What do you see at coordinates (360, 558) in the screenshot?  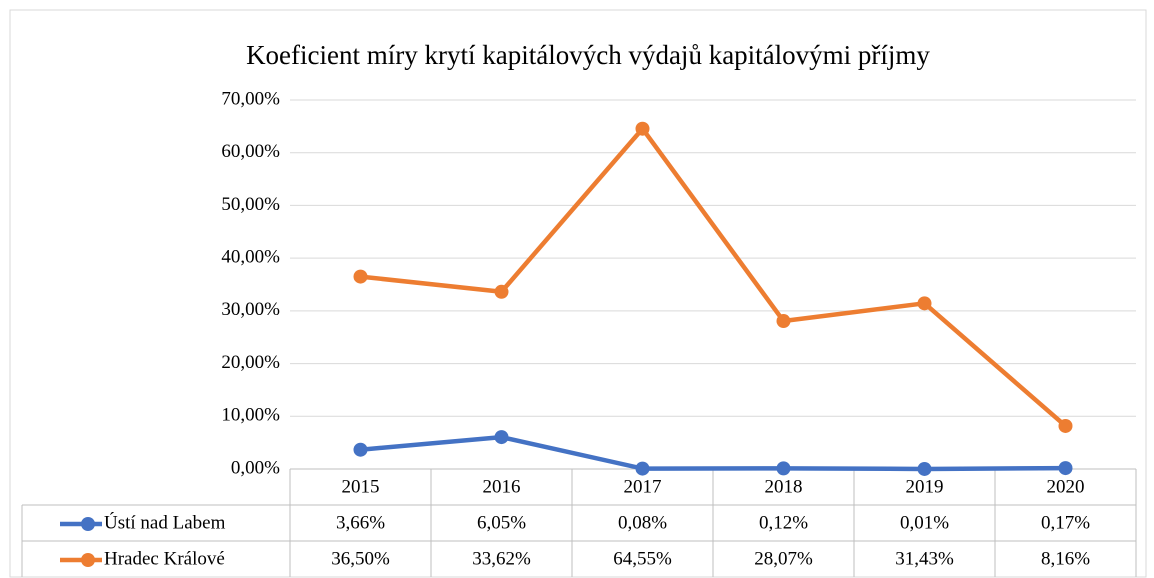 I see `table-value: 36,50%` at bounding box center [360, 558].